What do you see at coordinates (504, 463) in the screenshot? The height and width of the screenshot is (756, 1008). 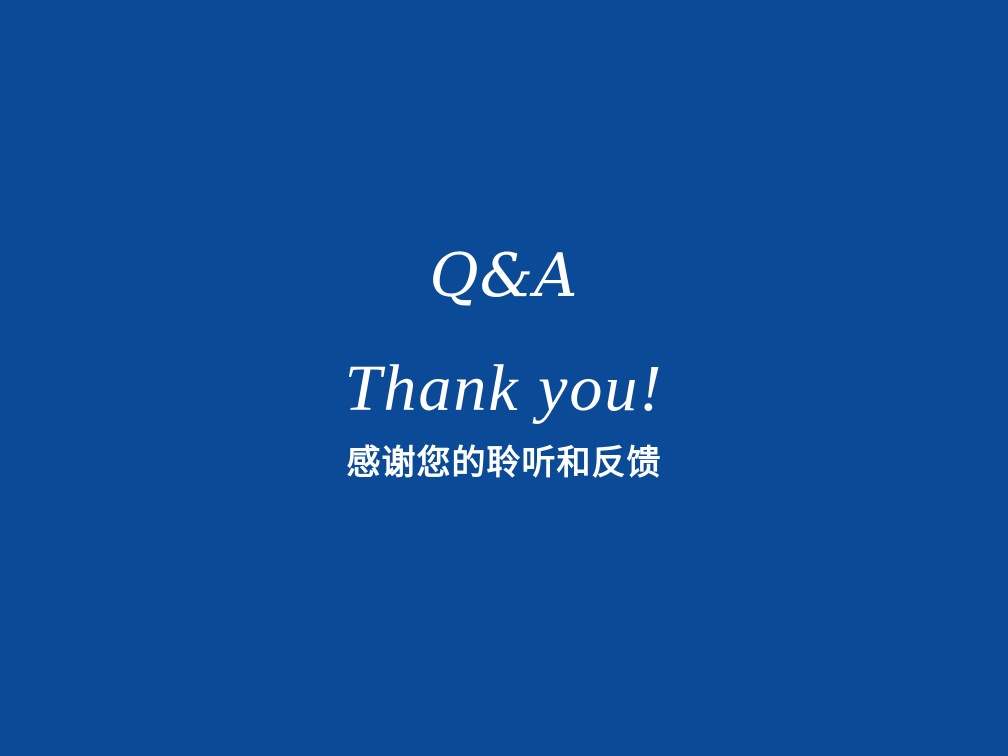 I see `chinese-subtitle: 感谢您的聆听和反馈` at bounding box center [504, 463].